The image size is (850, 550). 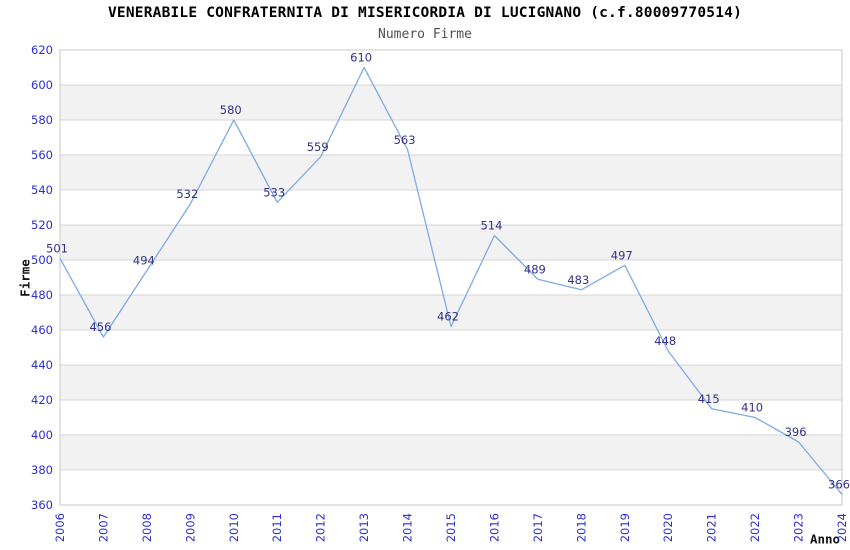 I want to click on data-point-label: 533, so click(x=274, y=192).